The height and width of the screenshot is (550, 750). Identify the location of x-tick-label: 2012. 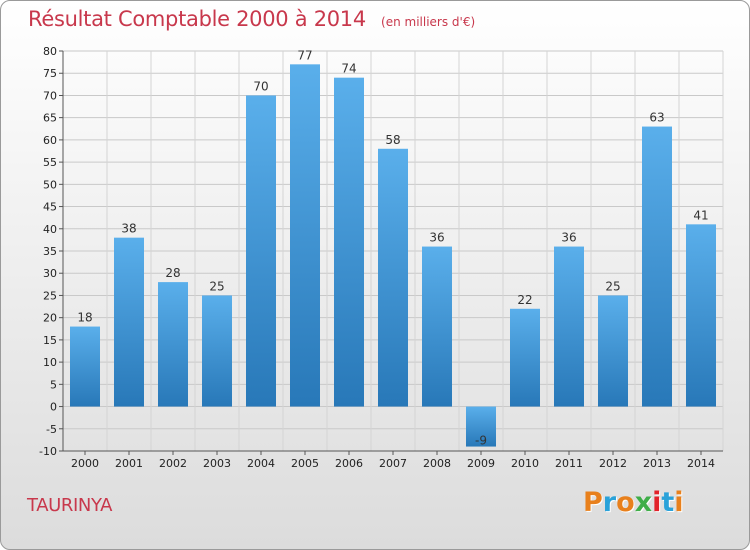
(613, 463).